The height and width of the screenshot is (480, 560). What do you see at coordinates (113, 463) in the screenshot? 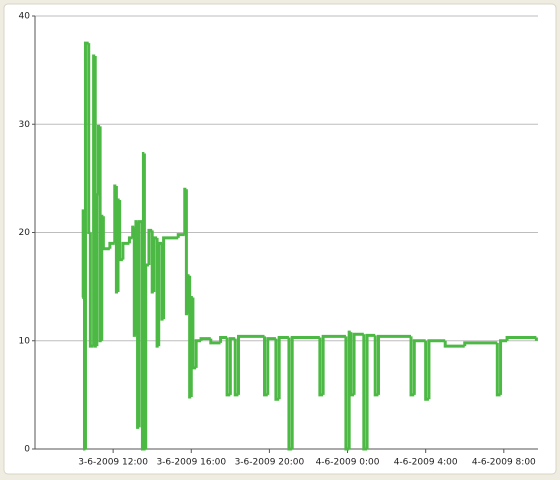
I see `x-tick-label: 3-6-2009 12:00` at bounding box center [113, 463].